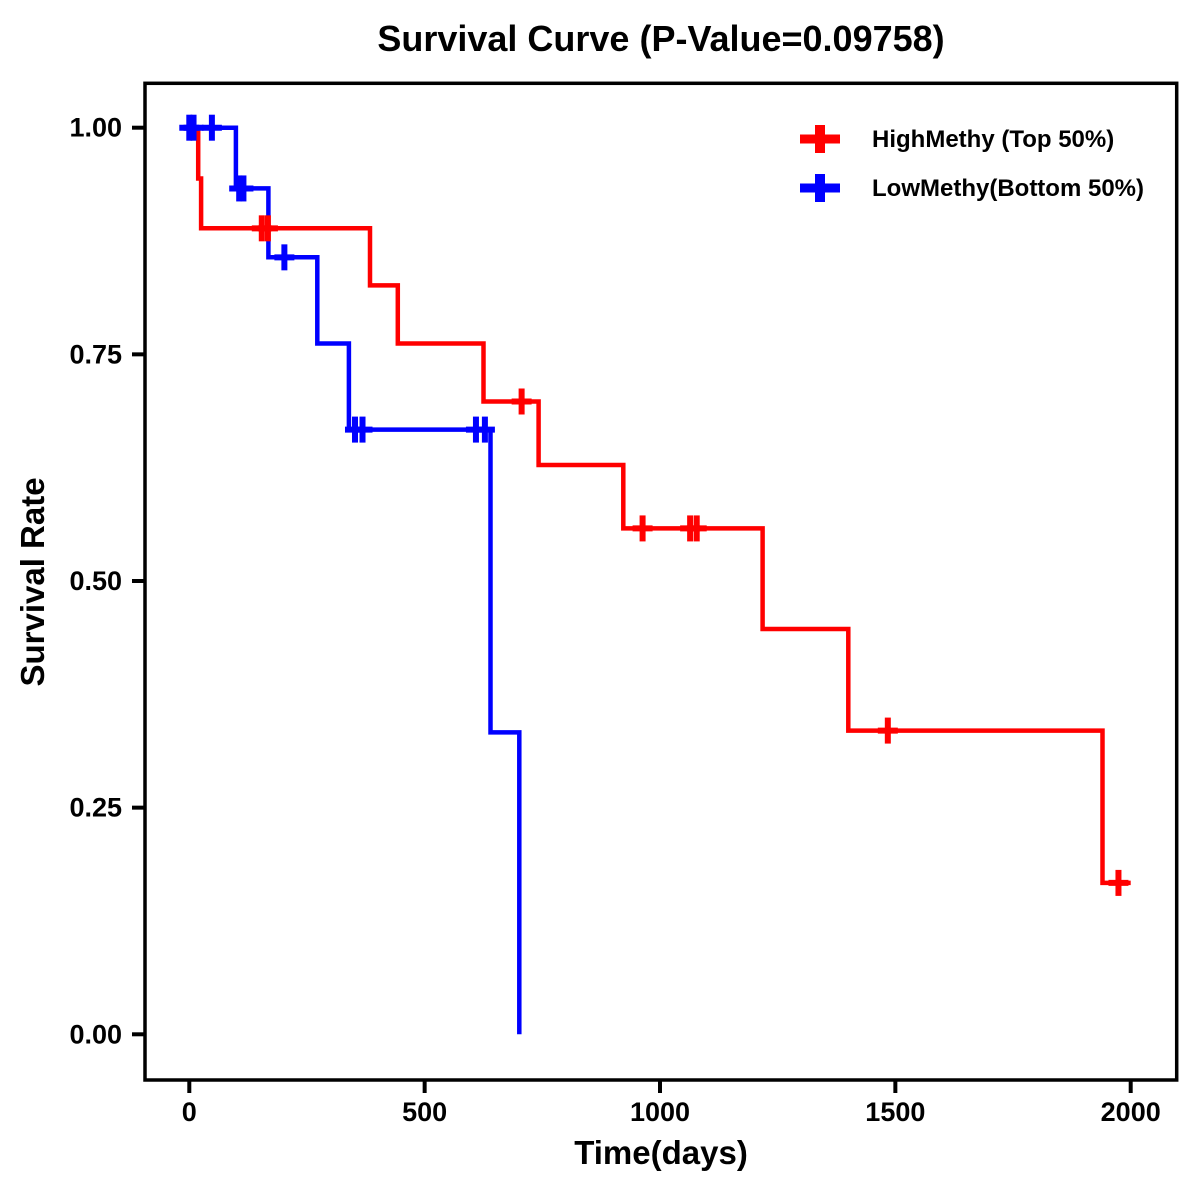  What do you see at coordinates (661, 1152) in the screenshot?
I see `x-axis-label: Time(days)` at bounding box center [661, 1152].